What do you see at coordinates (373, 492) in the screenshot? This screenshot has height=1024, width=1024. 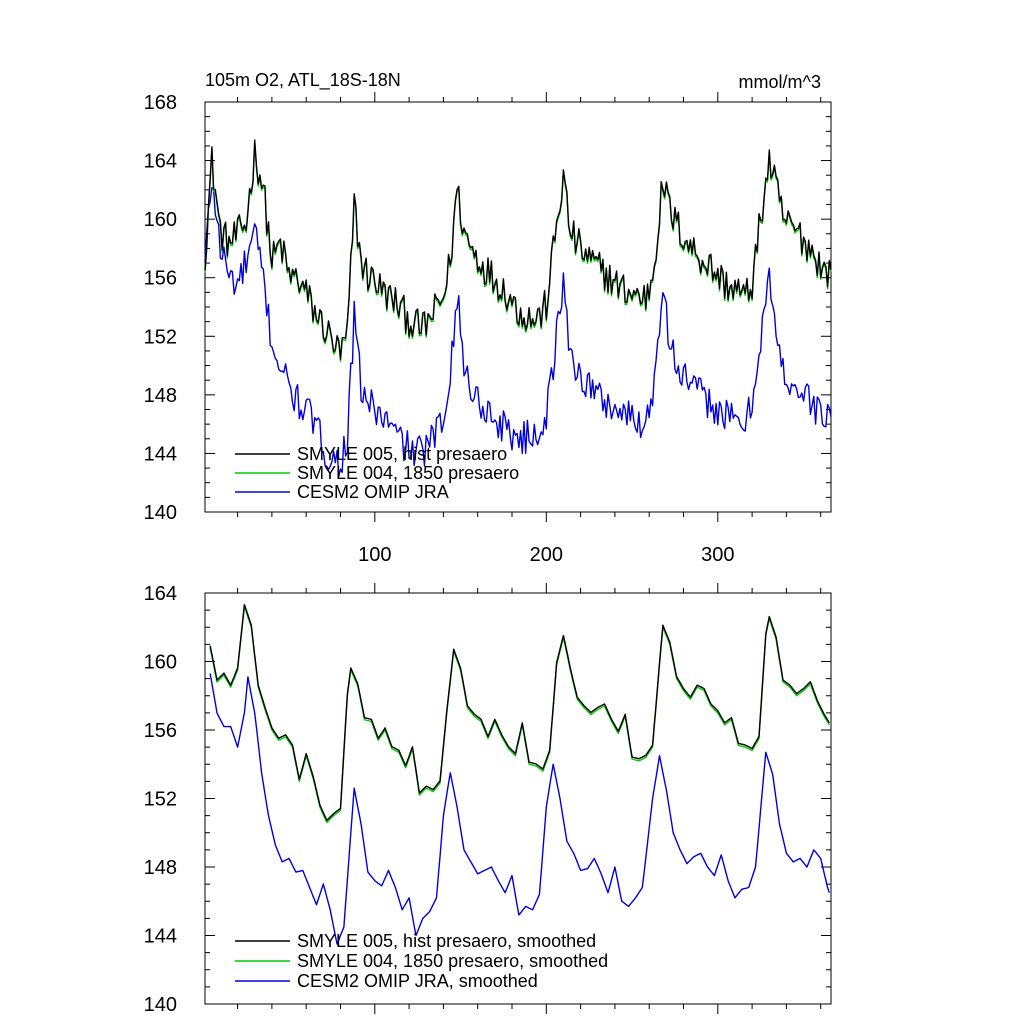 I see `legend-label: CESM2 OMIP JRA` at bounding box center [373, 492].